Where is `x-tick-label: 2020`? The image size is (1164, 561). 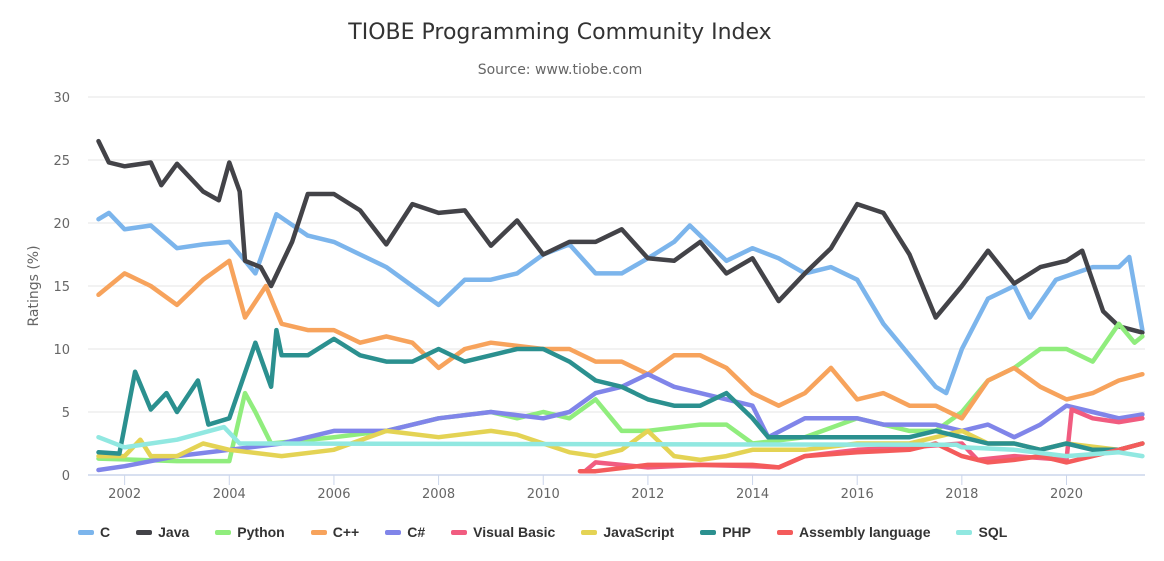
x-tick-label: 2020 is located at coordinates (1066, 494).